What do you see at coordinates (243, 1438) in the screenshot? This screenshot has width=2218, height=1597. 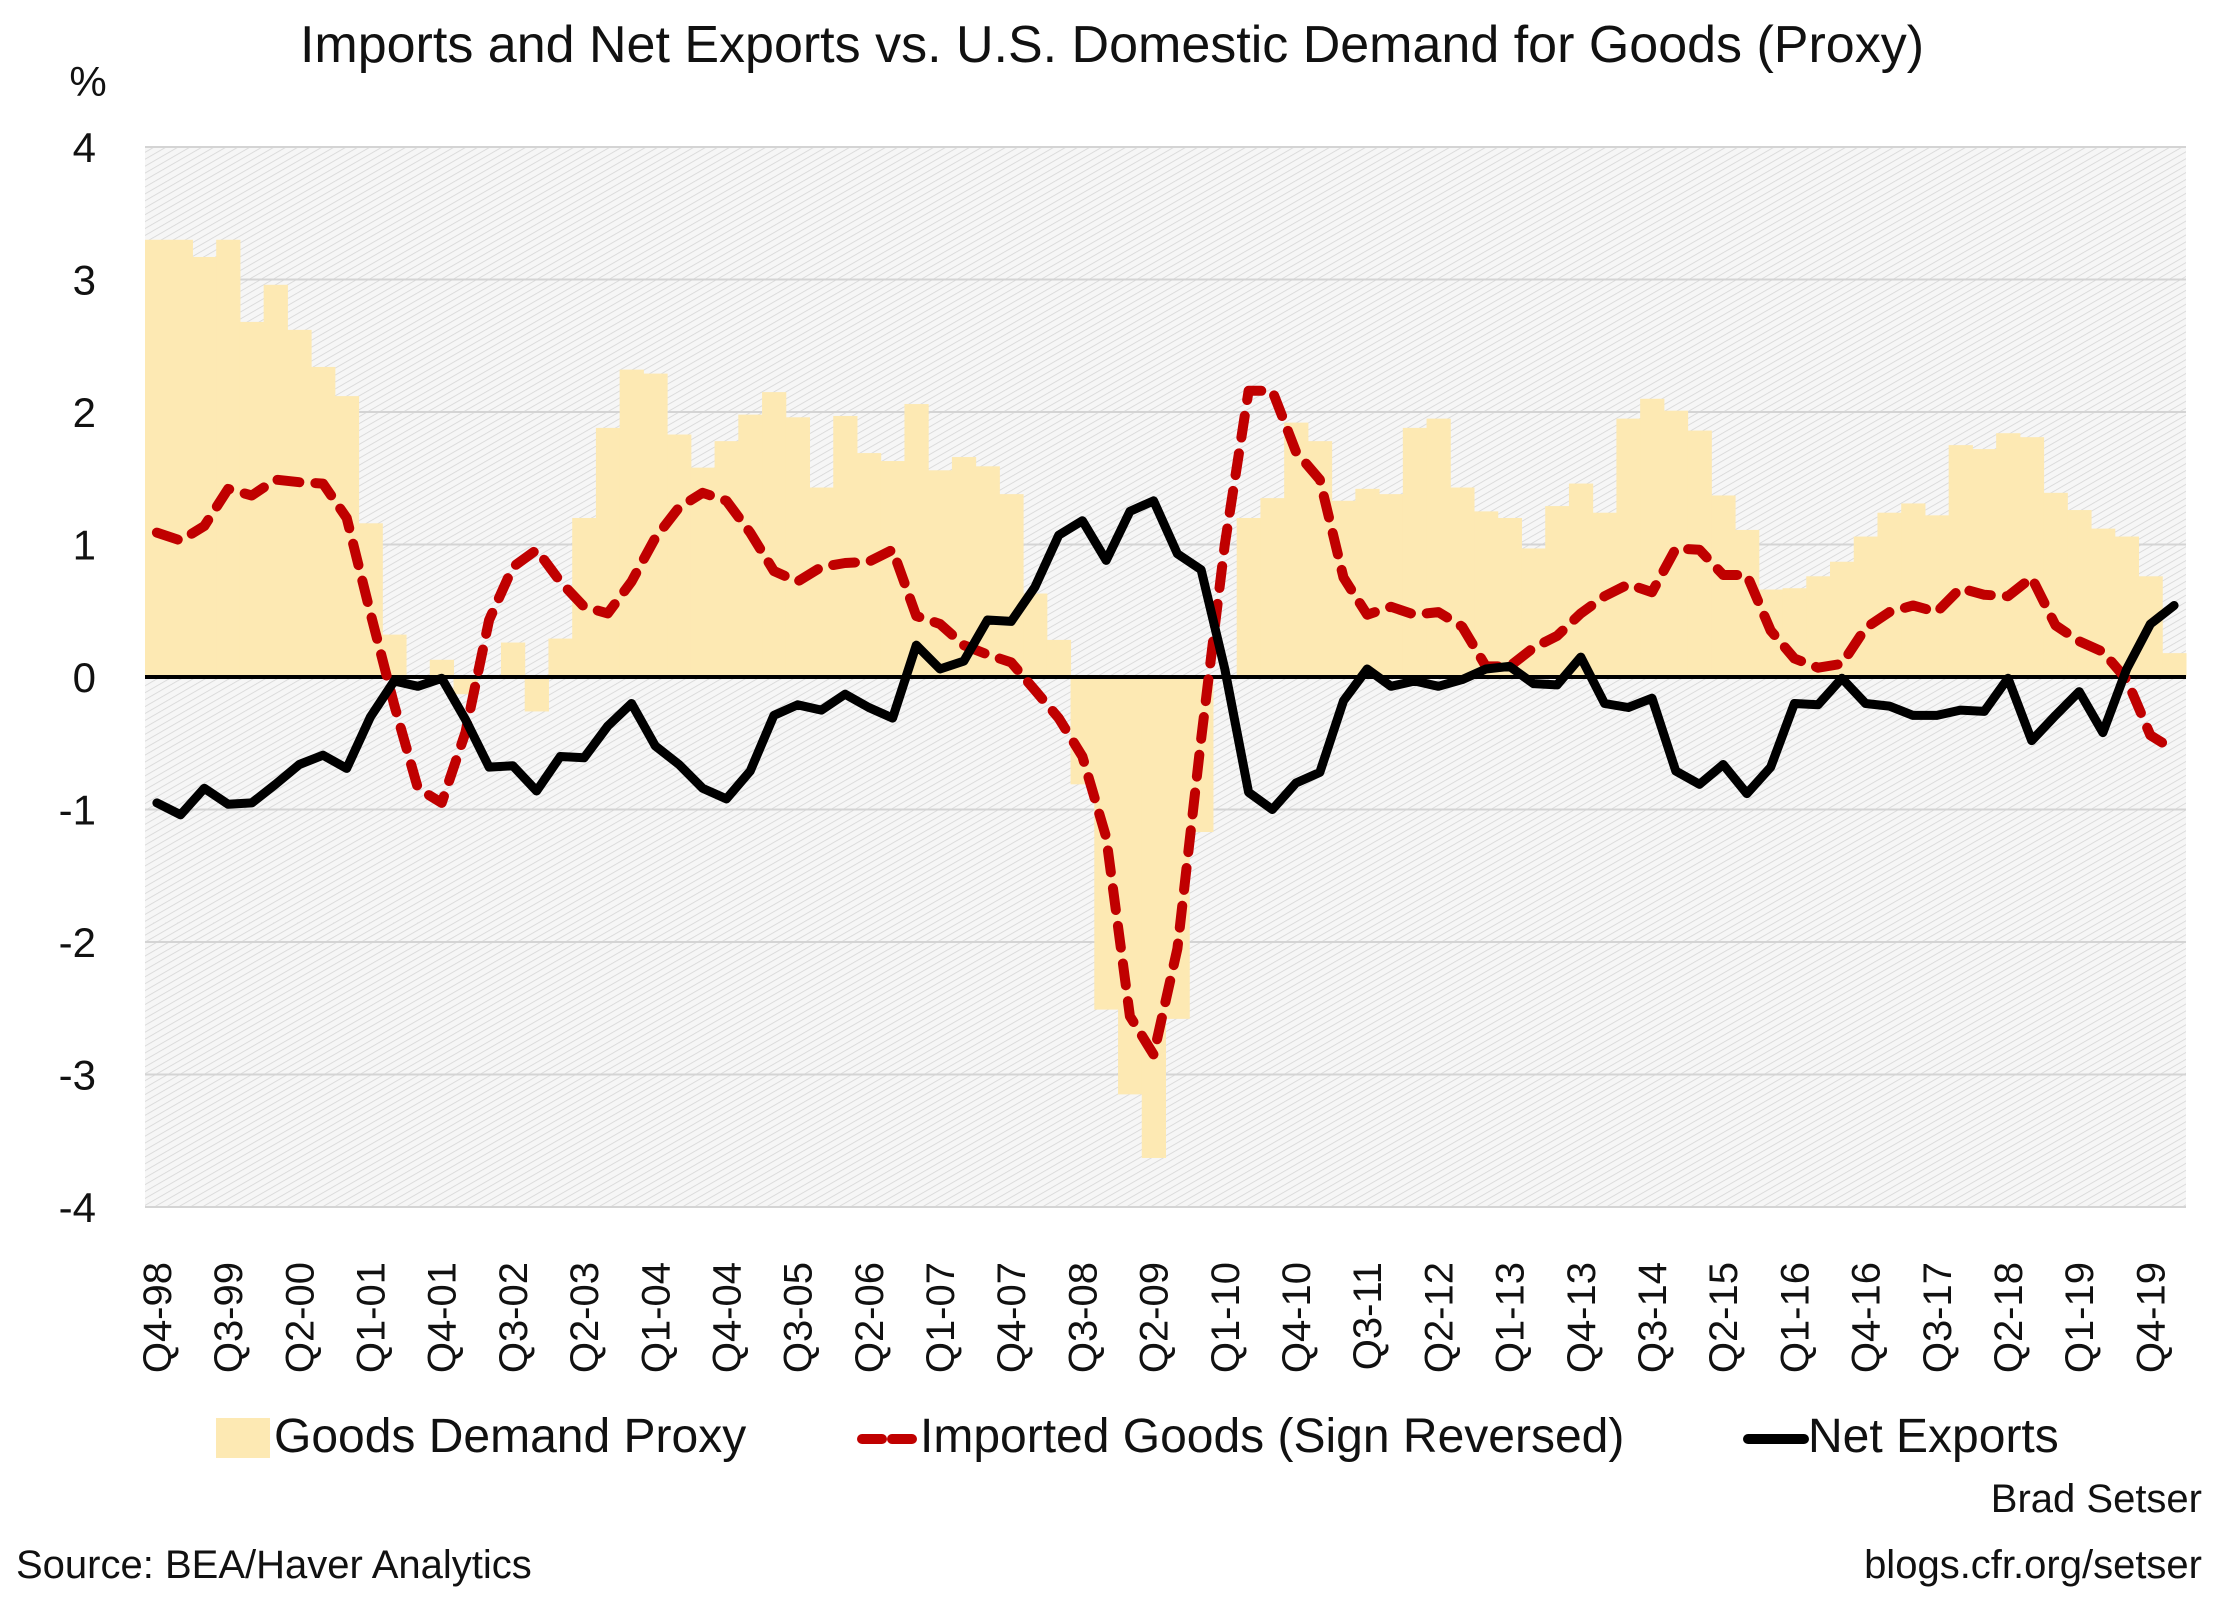 I see `legend-swatch-goods-demand-proxy` at bounding box center [243, 1438].